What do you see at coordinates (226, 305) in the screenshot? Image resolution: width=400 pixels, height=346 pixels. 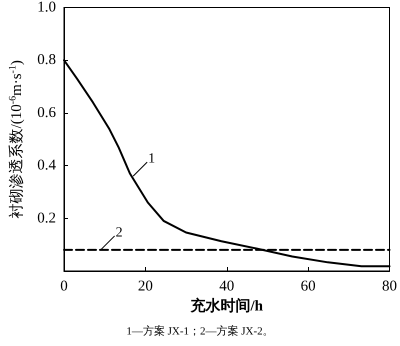 I see `x-axis-title: 充水时间/h` at bounding box center [226, 305].